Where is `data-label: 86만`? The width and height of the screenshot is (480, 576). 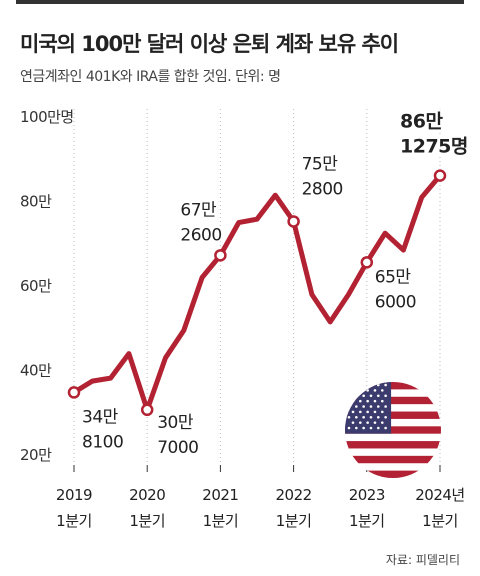 data-label: 86만 is located at coordinates (421, 122).